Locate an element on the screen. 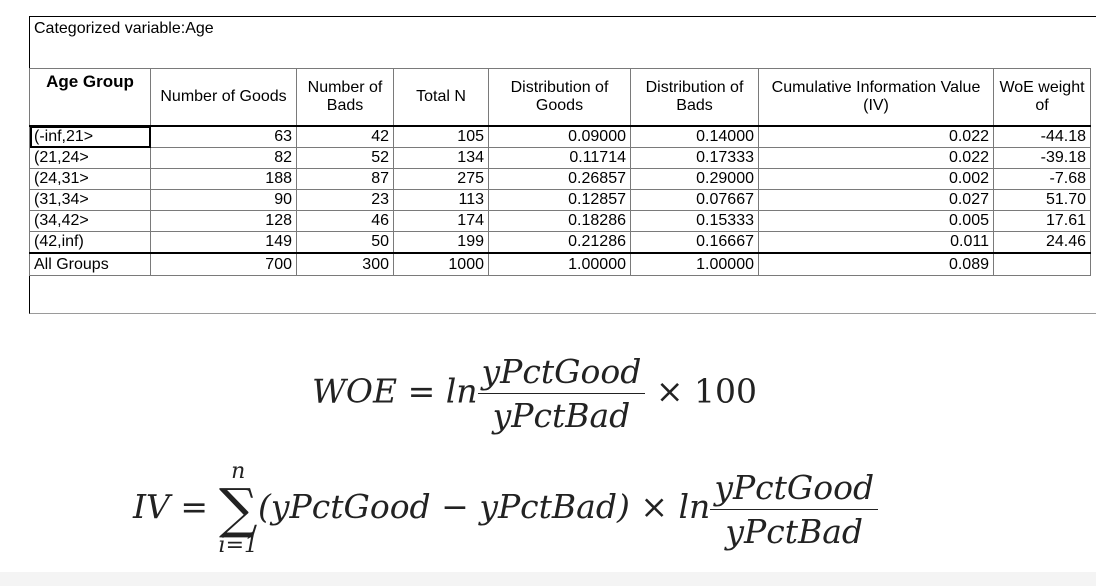 The height and width of the screenshot is (586, 1096). table-cell: 113 is located at coordinates (441, 200).